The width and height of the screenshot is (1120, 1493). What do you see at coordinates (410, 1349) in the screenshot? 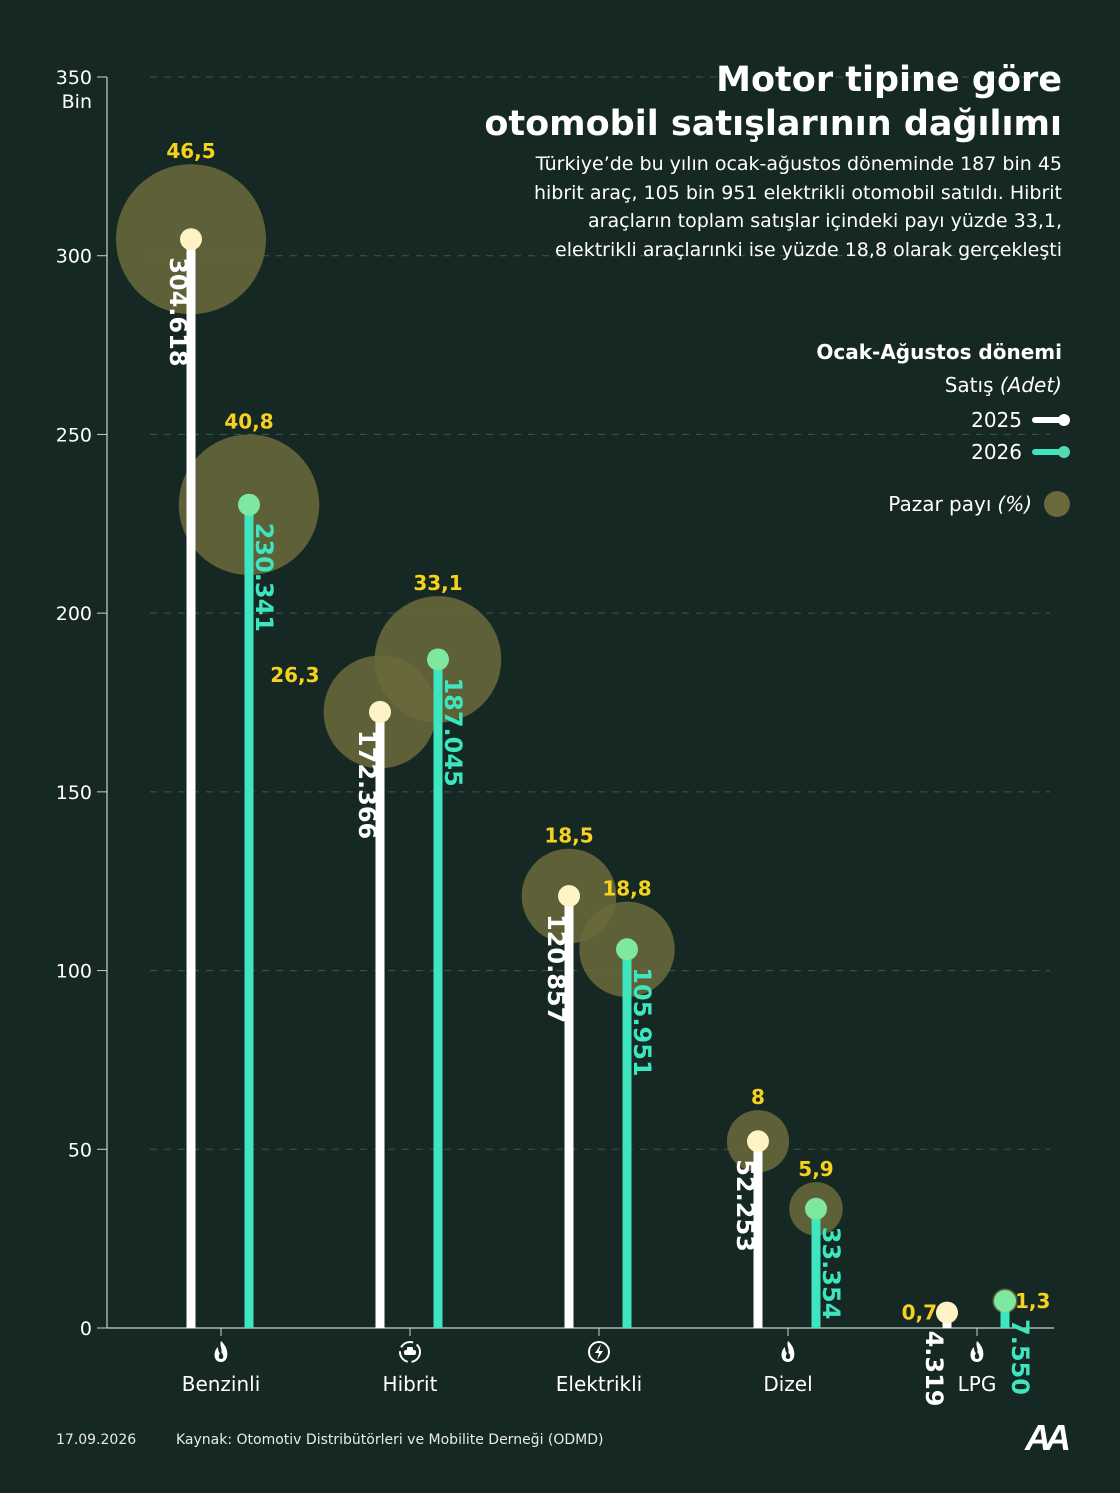
I see `hybrid-car-roof` at bounding box center [410, 1349].